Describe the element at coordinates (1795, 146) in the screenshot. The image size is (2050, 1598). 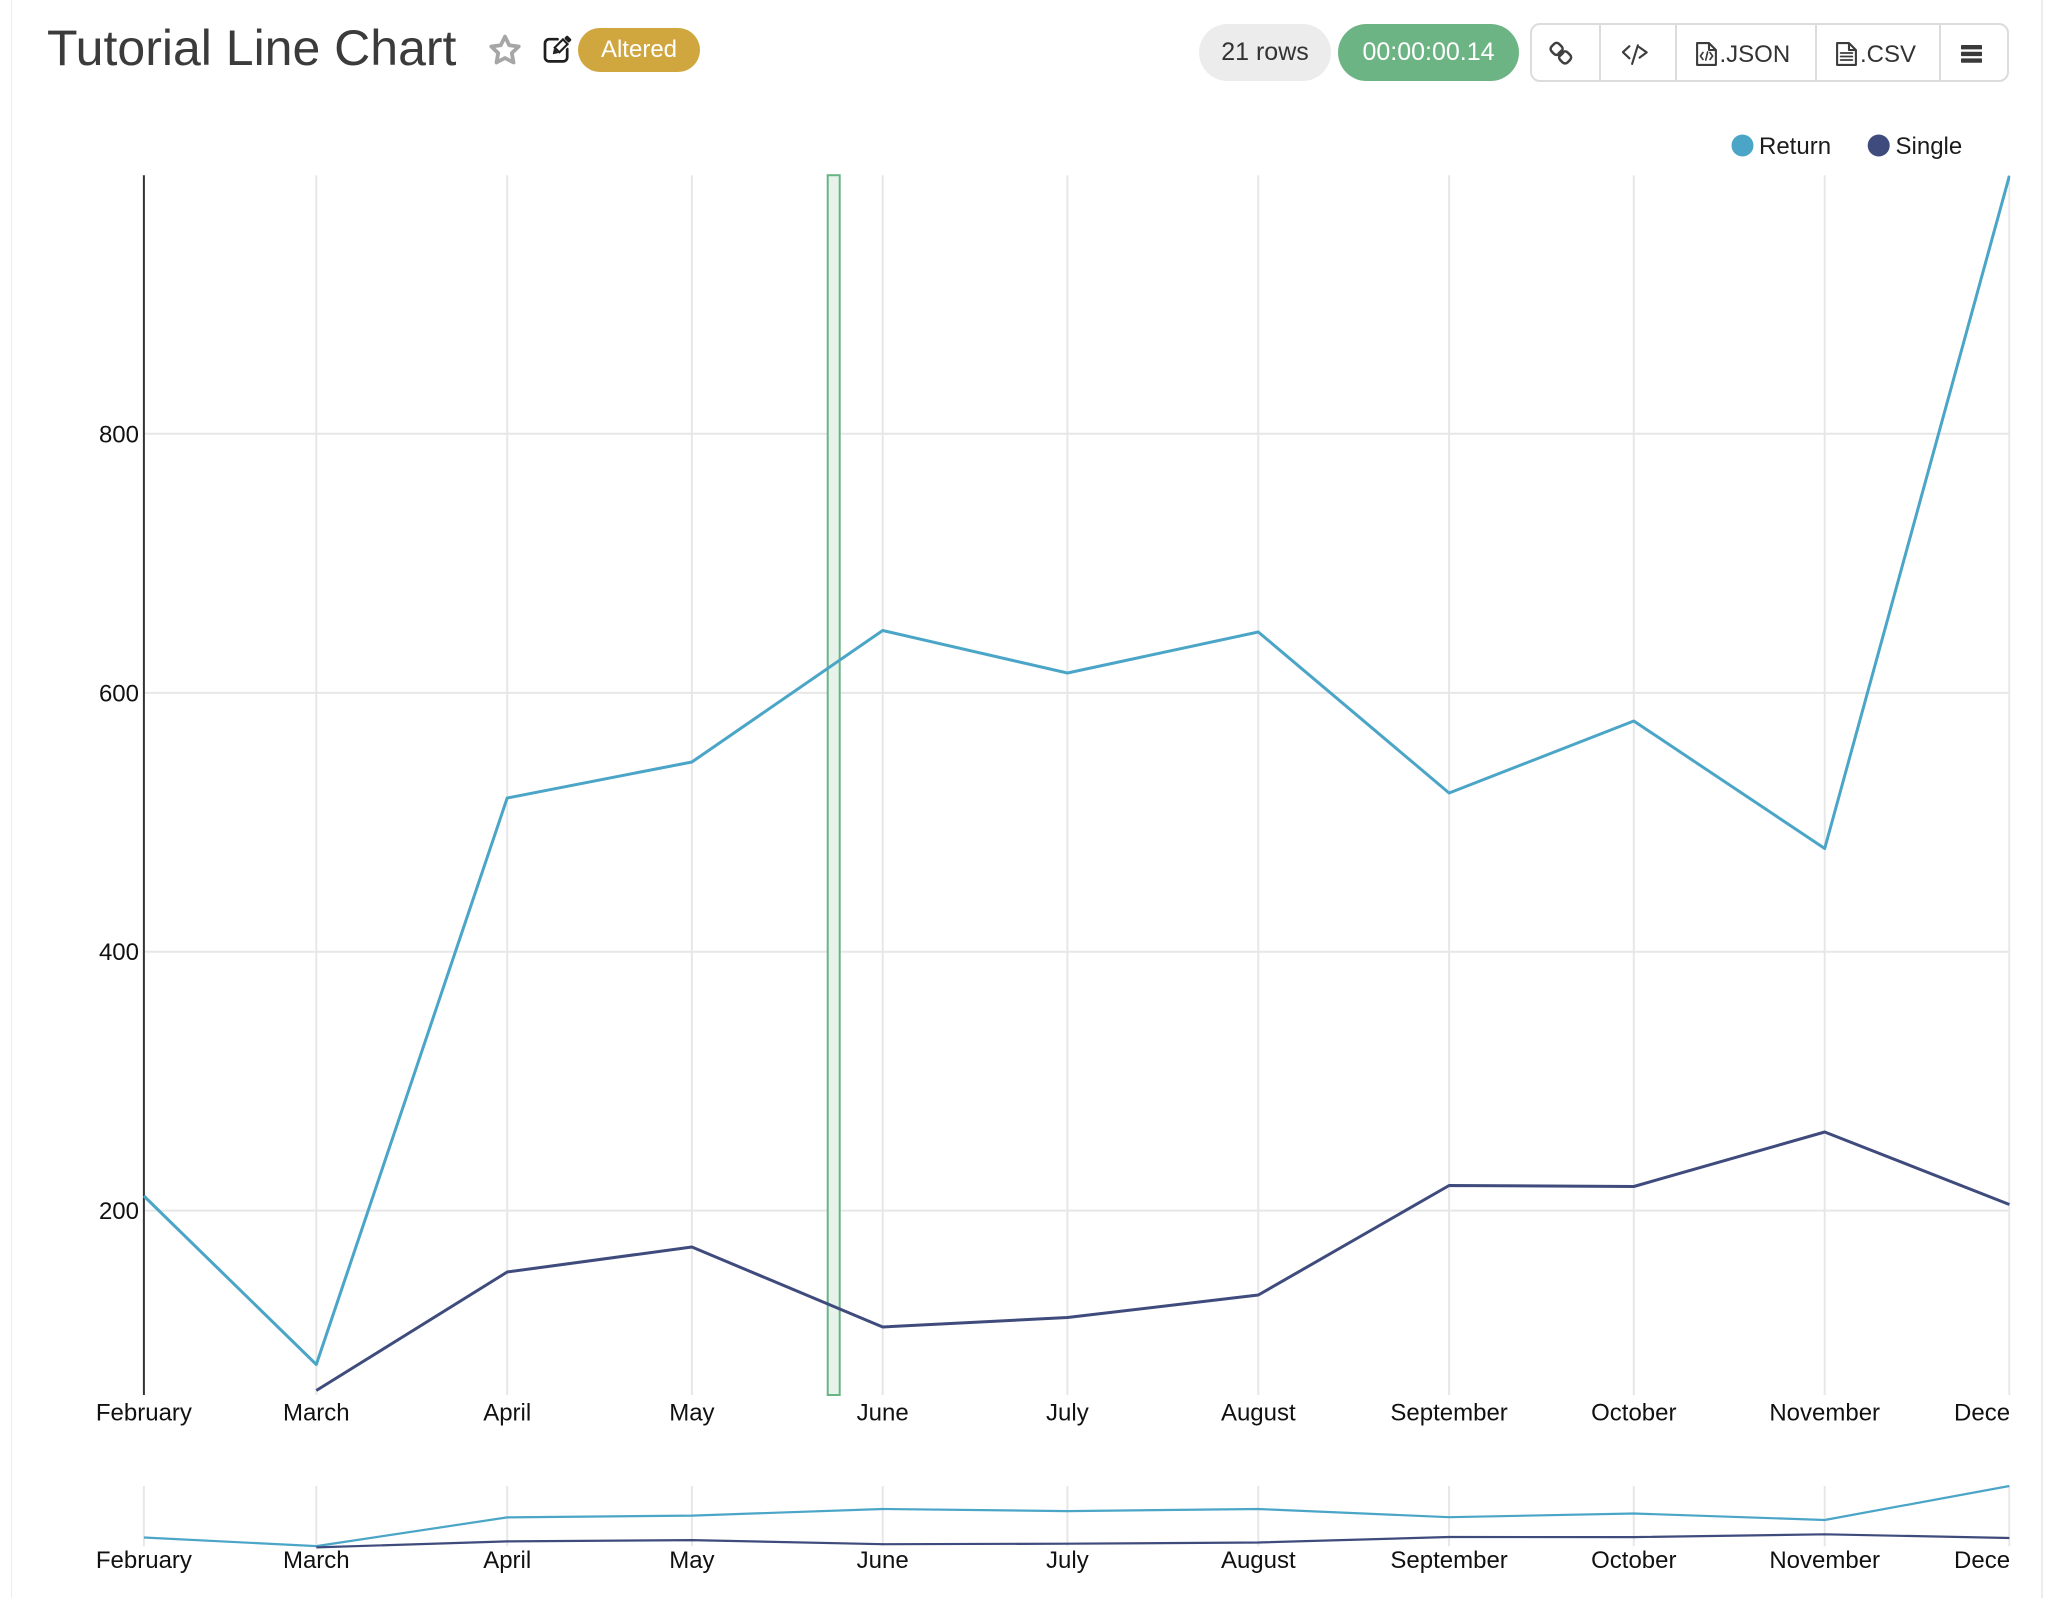
I see `svg-text: Return` at that location.